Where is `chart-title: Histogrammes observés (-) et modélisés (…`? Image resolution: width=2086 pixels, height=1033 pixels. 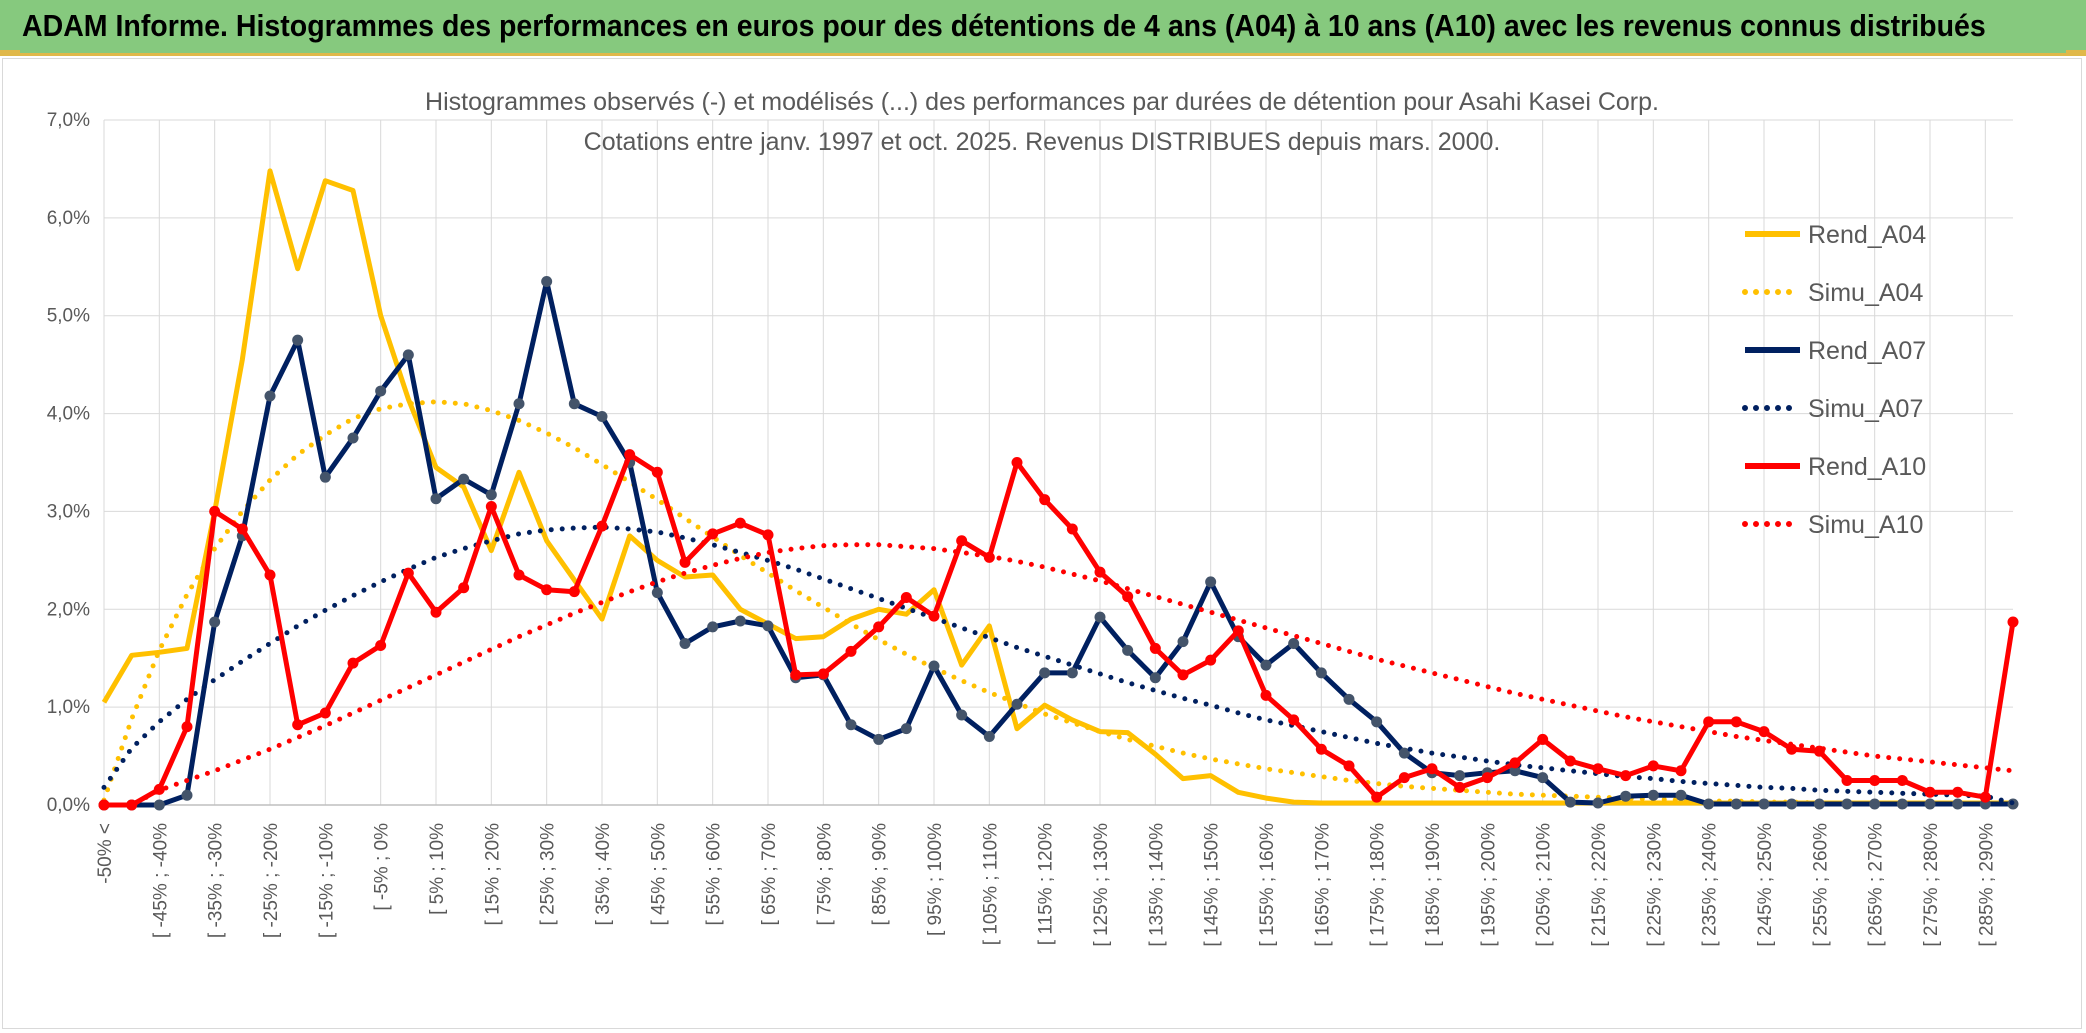
chart-title: Histogrammes observés (-) et modélisés (… is located at coordinates (1042, 102).